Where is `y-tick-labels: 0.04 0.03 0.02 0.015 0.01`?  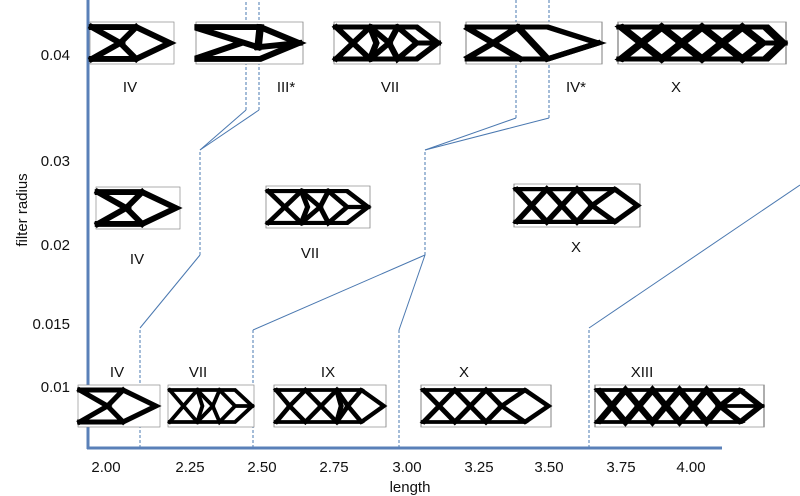 y-tick-labels: 0.04 0.03 0.02 0.015 0.01 is located at coordinates (51, 221).